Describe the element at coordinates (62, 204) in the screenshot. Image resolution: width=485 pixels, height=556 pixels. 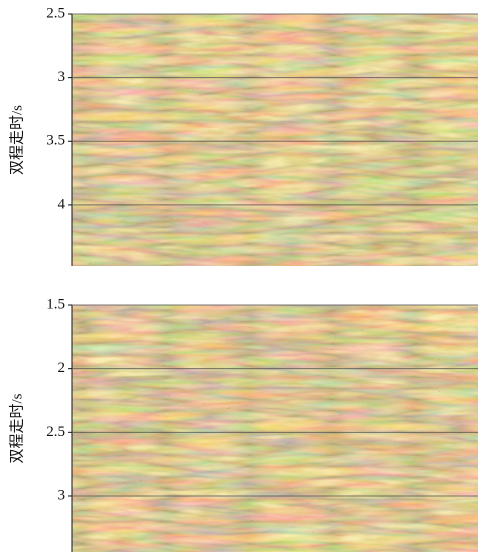
I see `y-tick-label: 4` at that location.